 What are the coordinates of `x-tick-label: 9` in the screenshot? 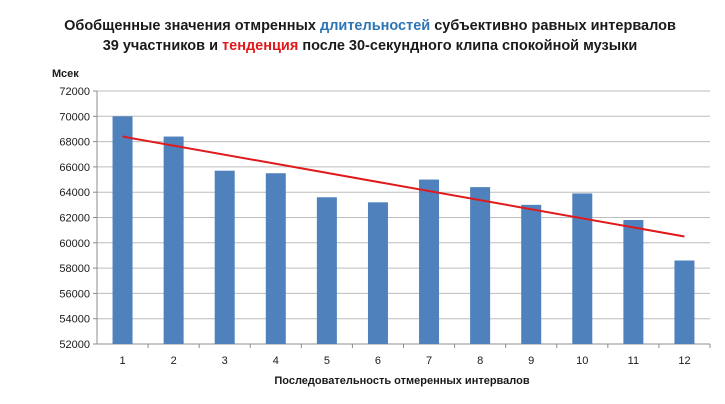 It's located at (531, 361).